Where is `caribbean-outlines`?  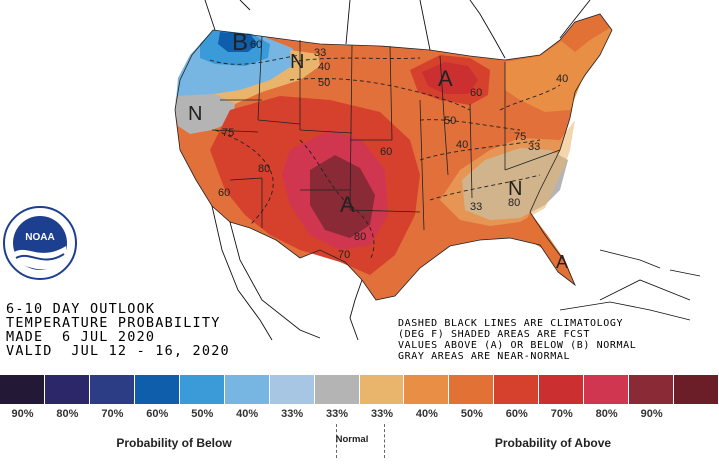 caribbean-outlines is located at coordinates (630, 285).